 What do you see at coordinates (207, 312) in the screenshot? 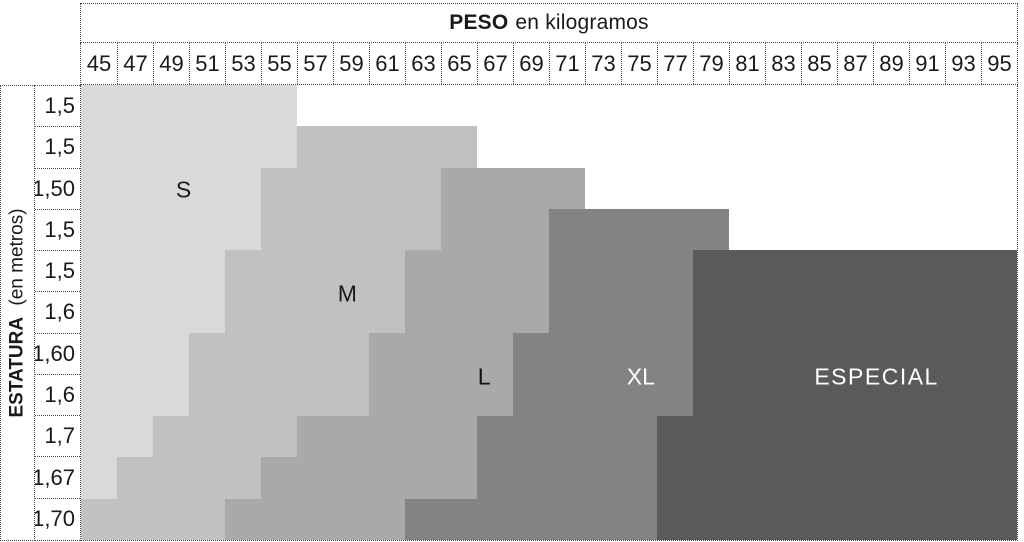
I see `grid-cell-1_6-51-S` at bounding box center [207, 312].